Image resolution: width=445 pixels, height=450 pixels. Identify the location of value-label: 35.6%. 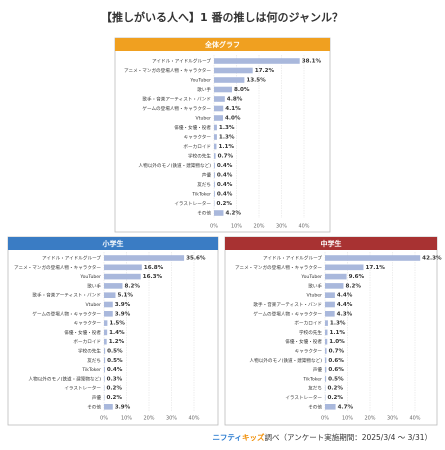
(196, 259).